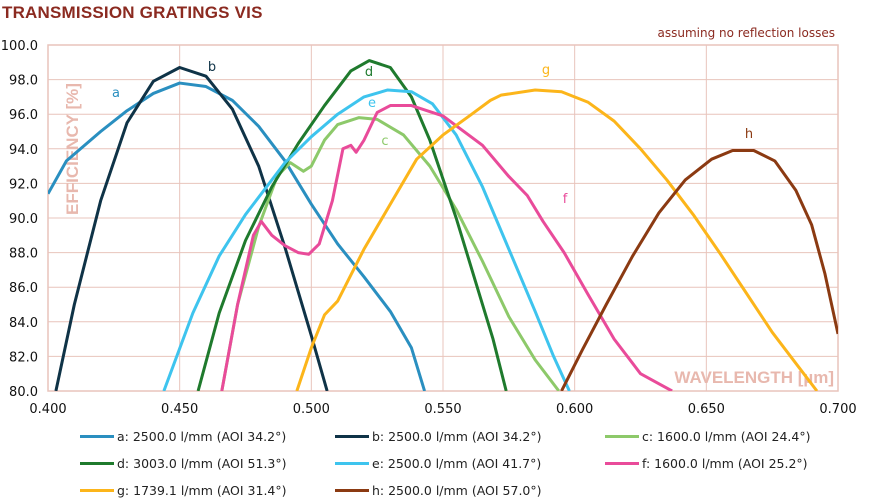  Describe the element at coordinates (202, 463) in the screenshot. I see `legend-label: d: 3003.0 l/mm (AOI 51.3°)` at that location.